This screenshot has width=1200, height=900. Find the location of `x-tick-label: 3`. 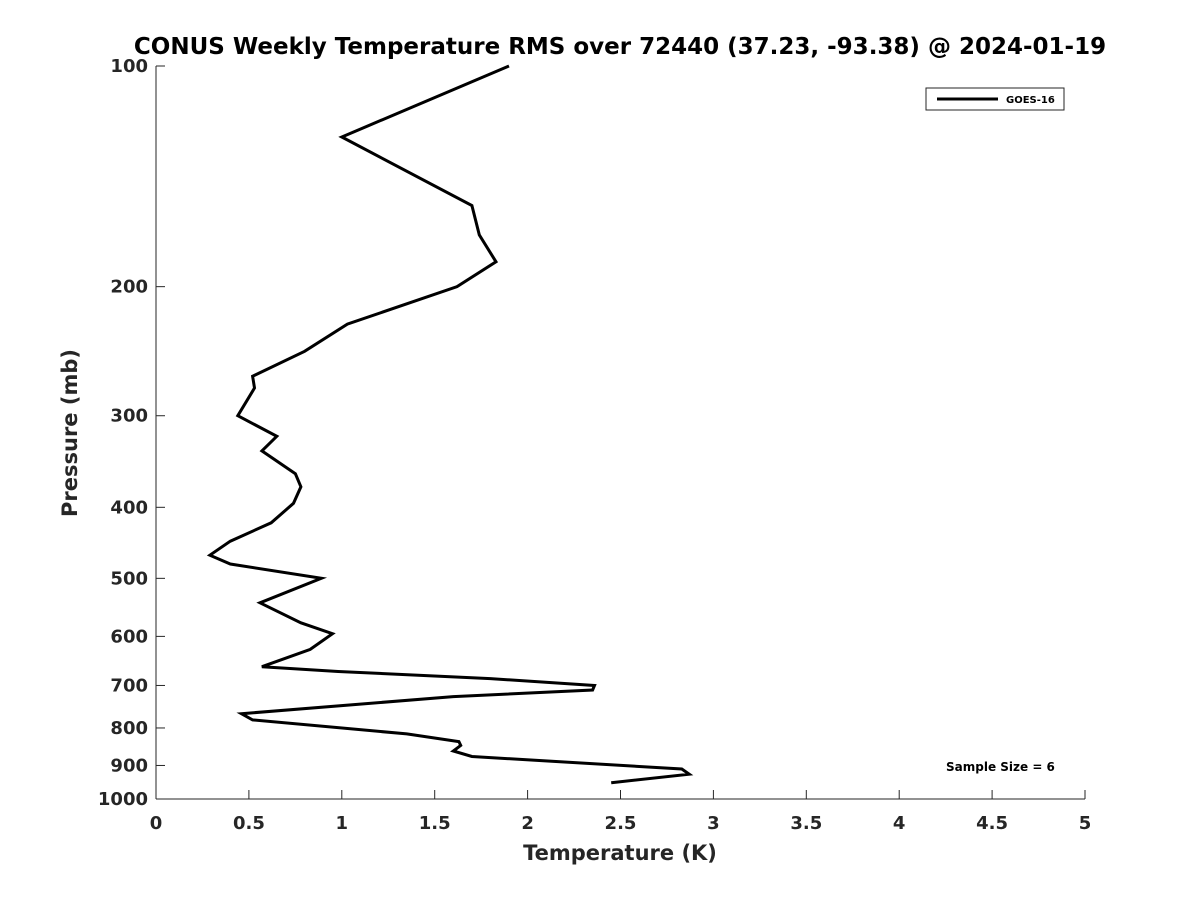

x-tick-label: 3 is located at coordinates (713, 823).